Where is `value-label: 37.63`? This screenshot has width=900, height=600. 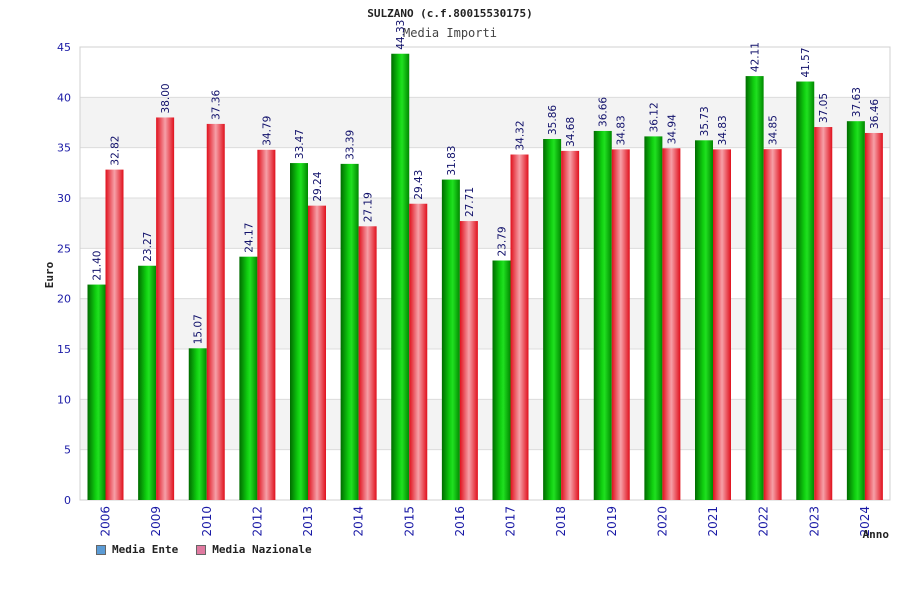 value-label: 37.63 is located at coordinates (857, 102).